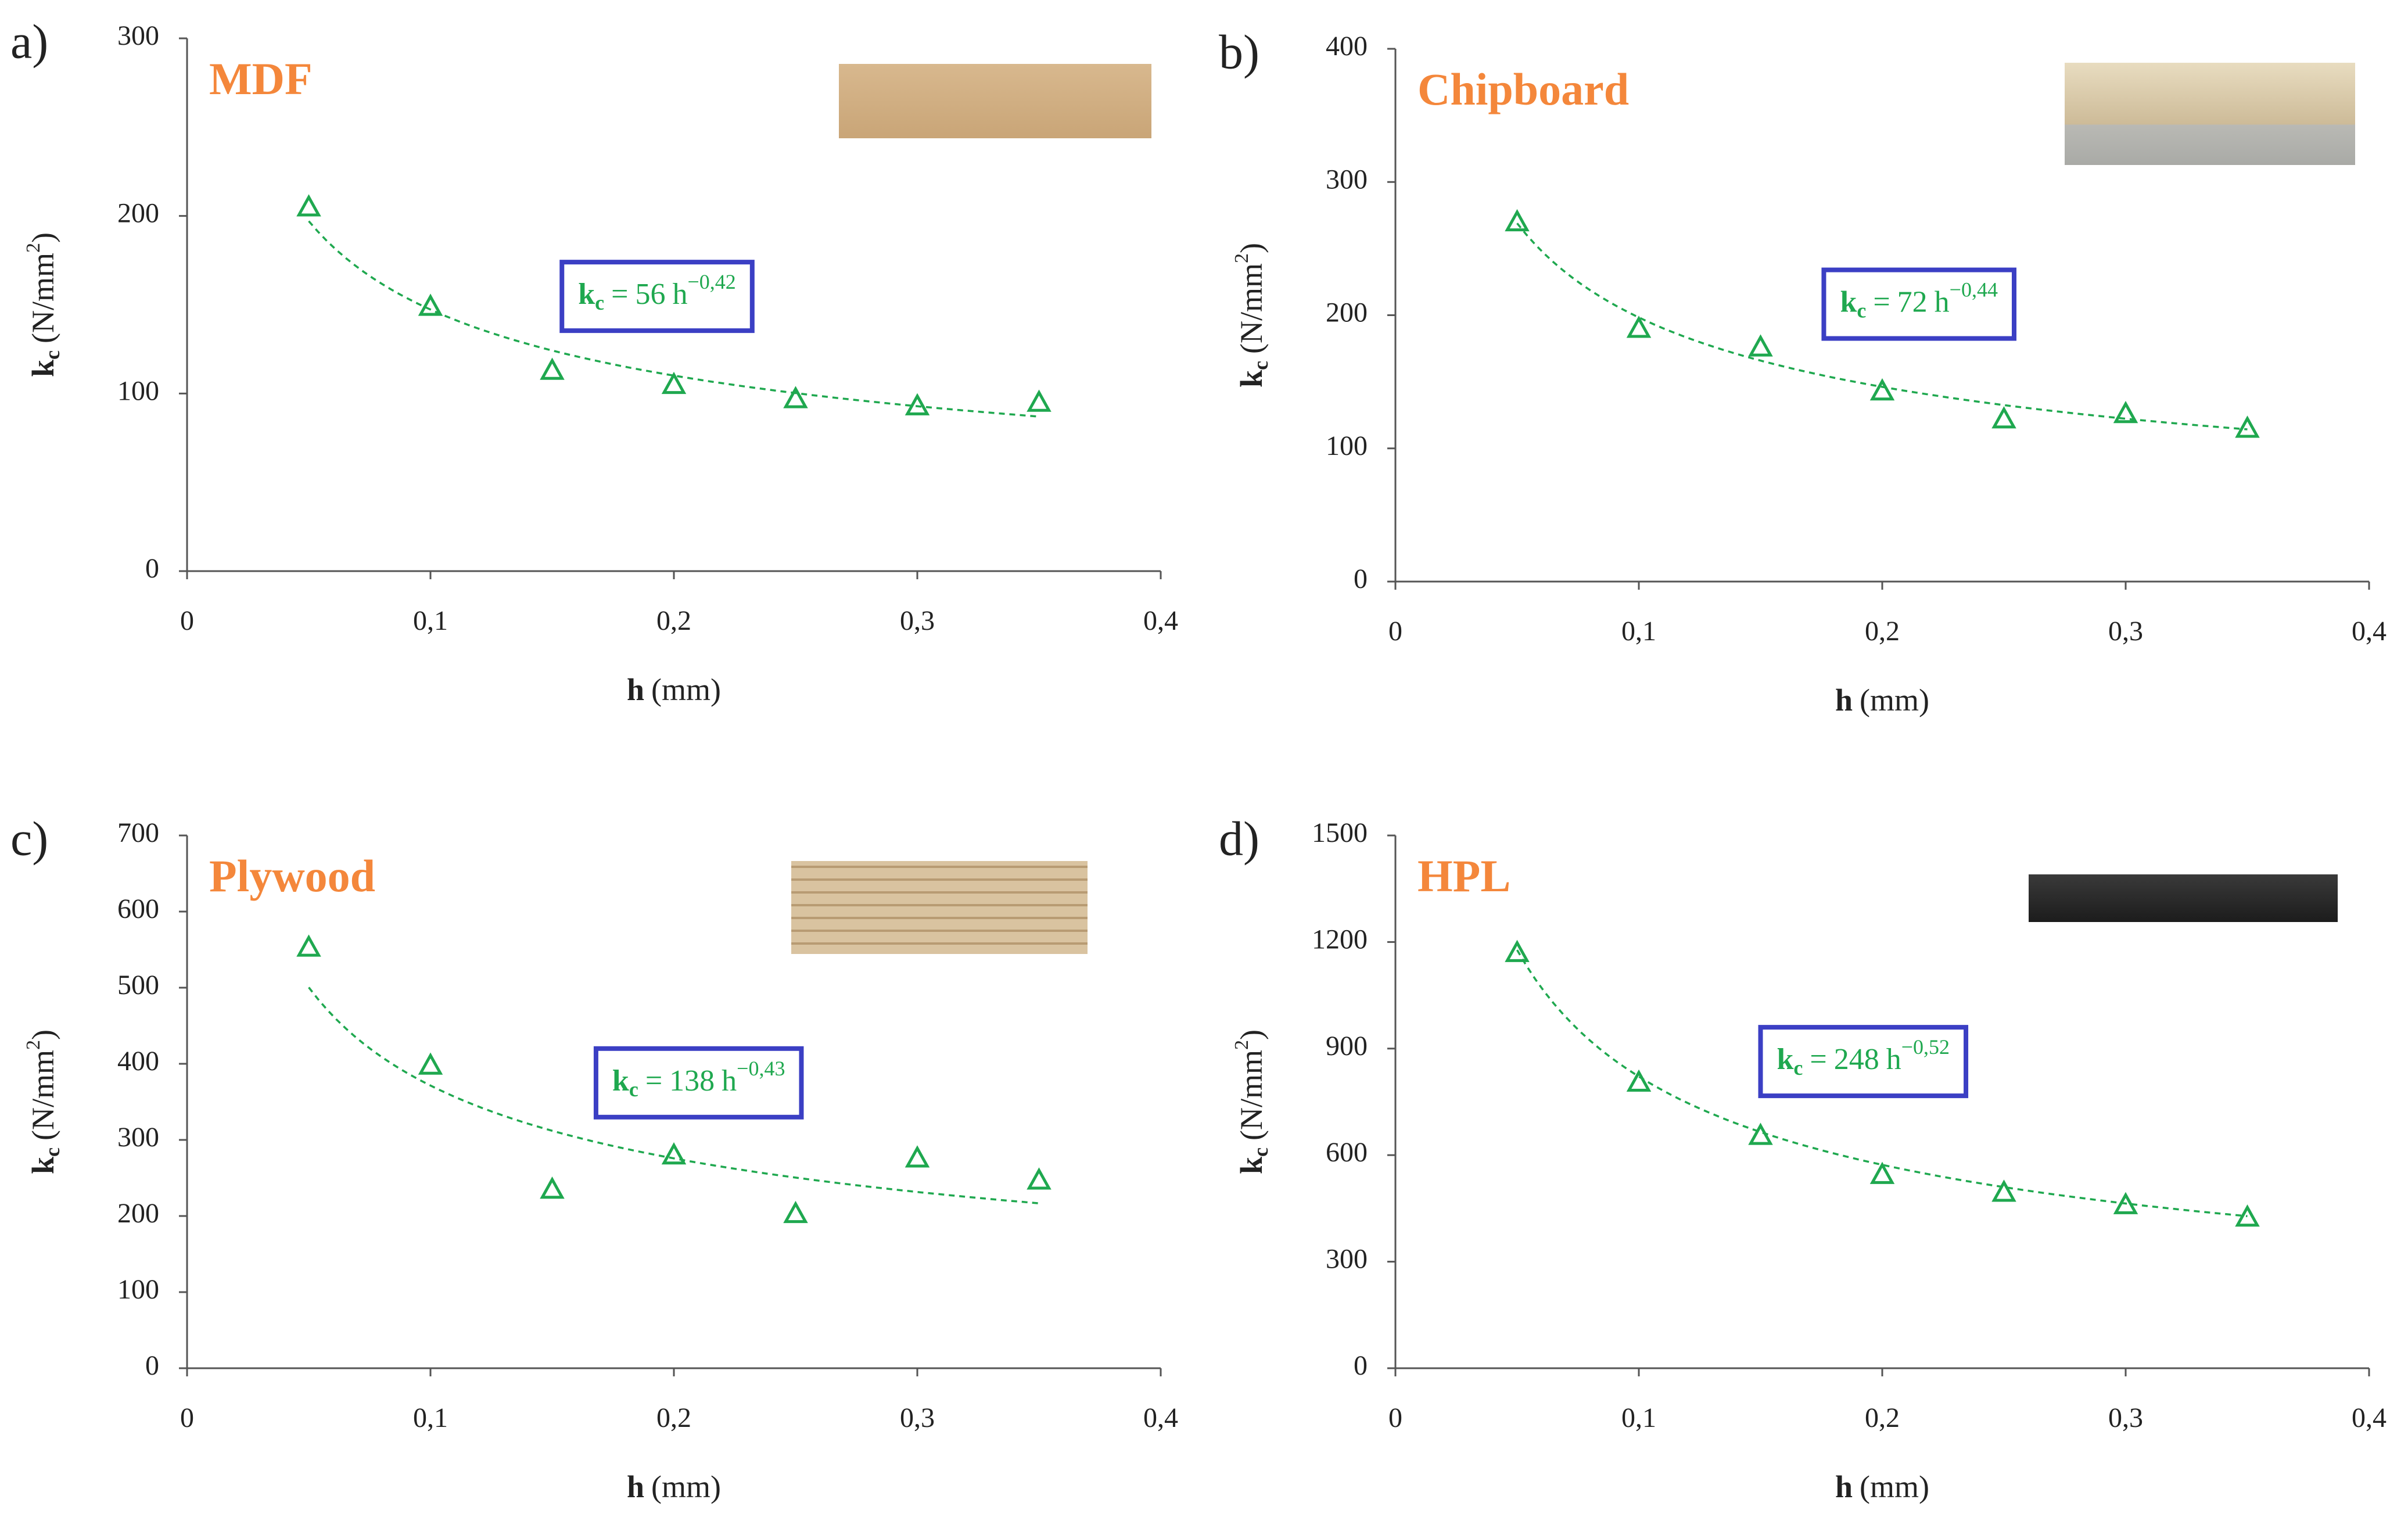 The height and width of the screenshot is (1528, 2408). Describe the element at coordinates (650, 294) in the screenshot. I see `eq-coefficient: 56` at that location.